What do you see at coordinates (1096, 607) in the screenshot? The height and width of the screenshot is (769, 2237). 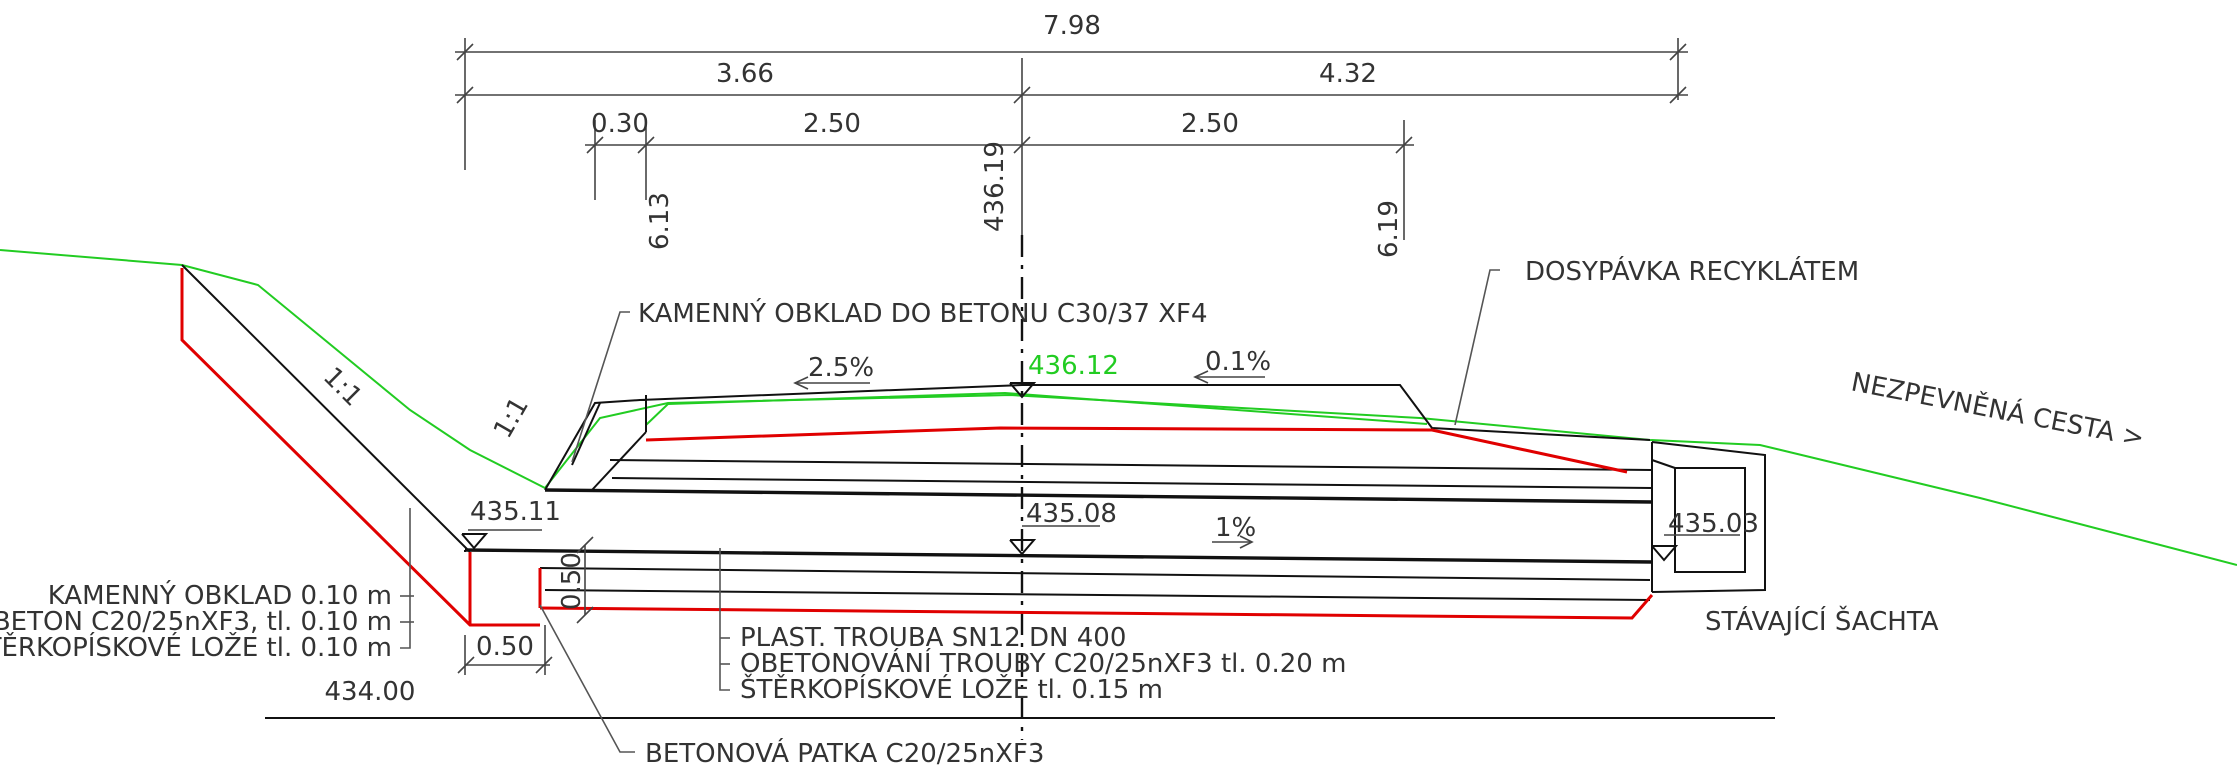 I see `pipe-concrete` at bounding box center [1096, 607].